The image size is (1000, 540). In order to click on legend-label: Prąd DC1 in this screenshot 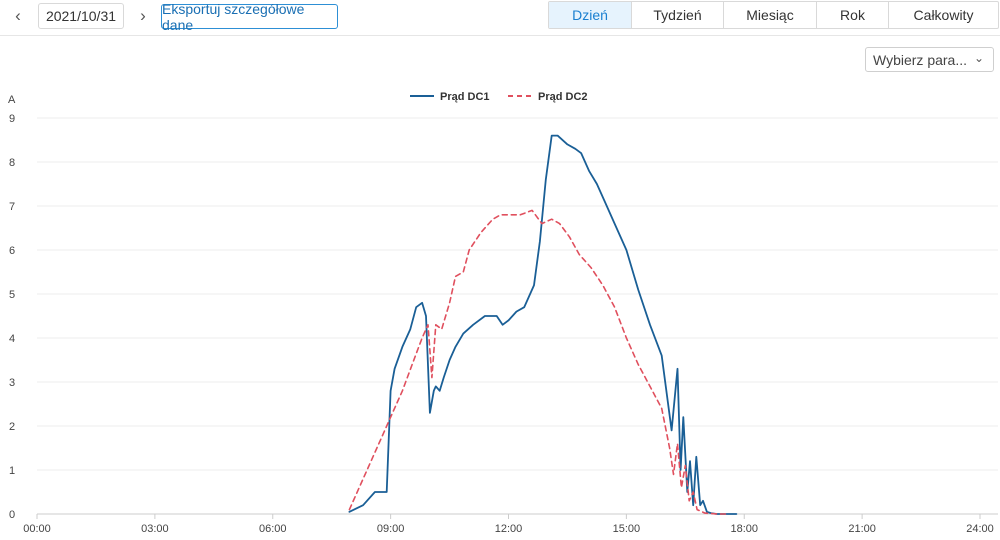, I will do `click(465, 97)`.